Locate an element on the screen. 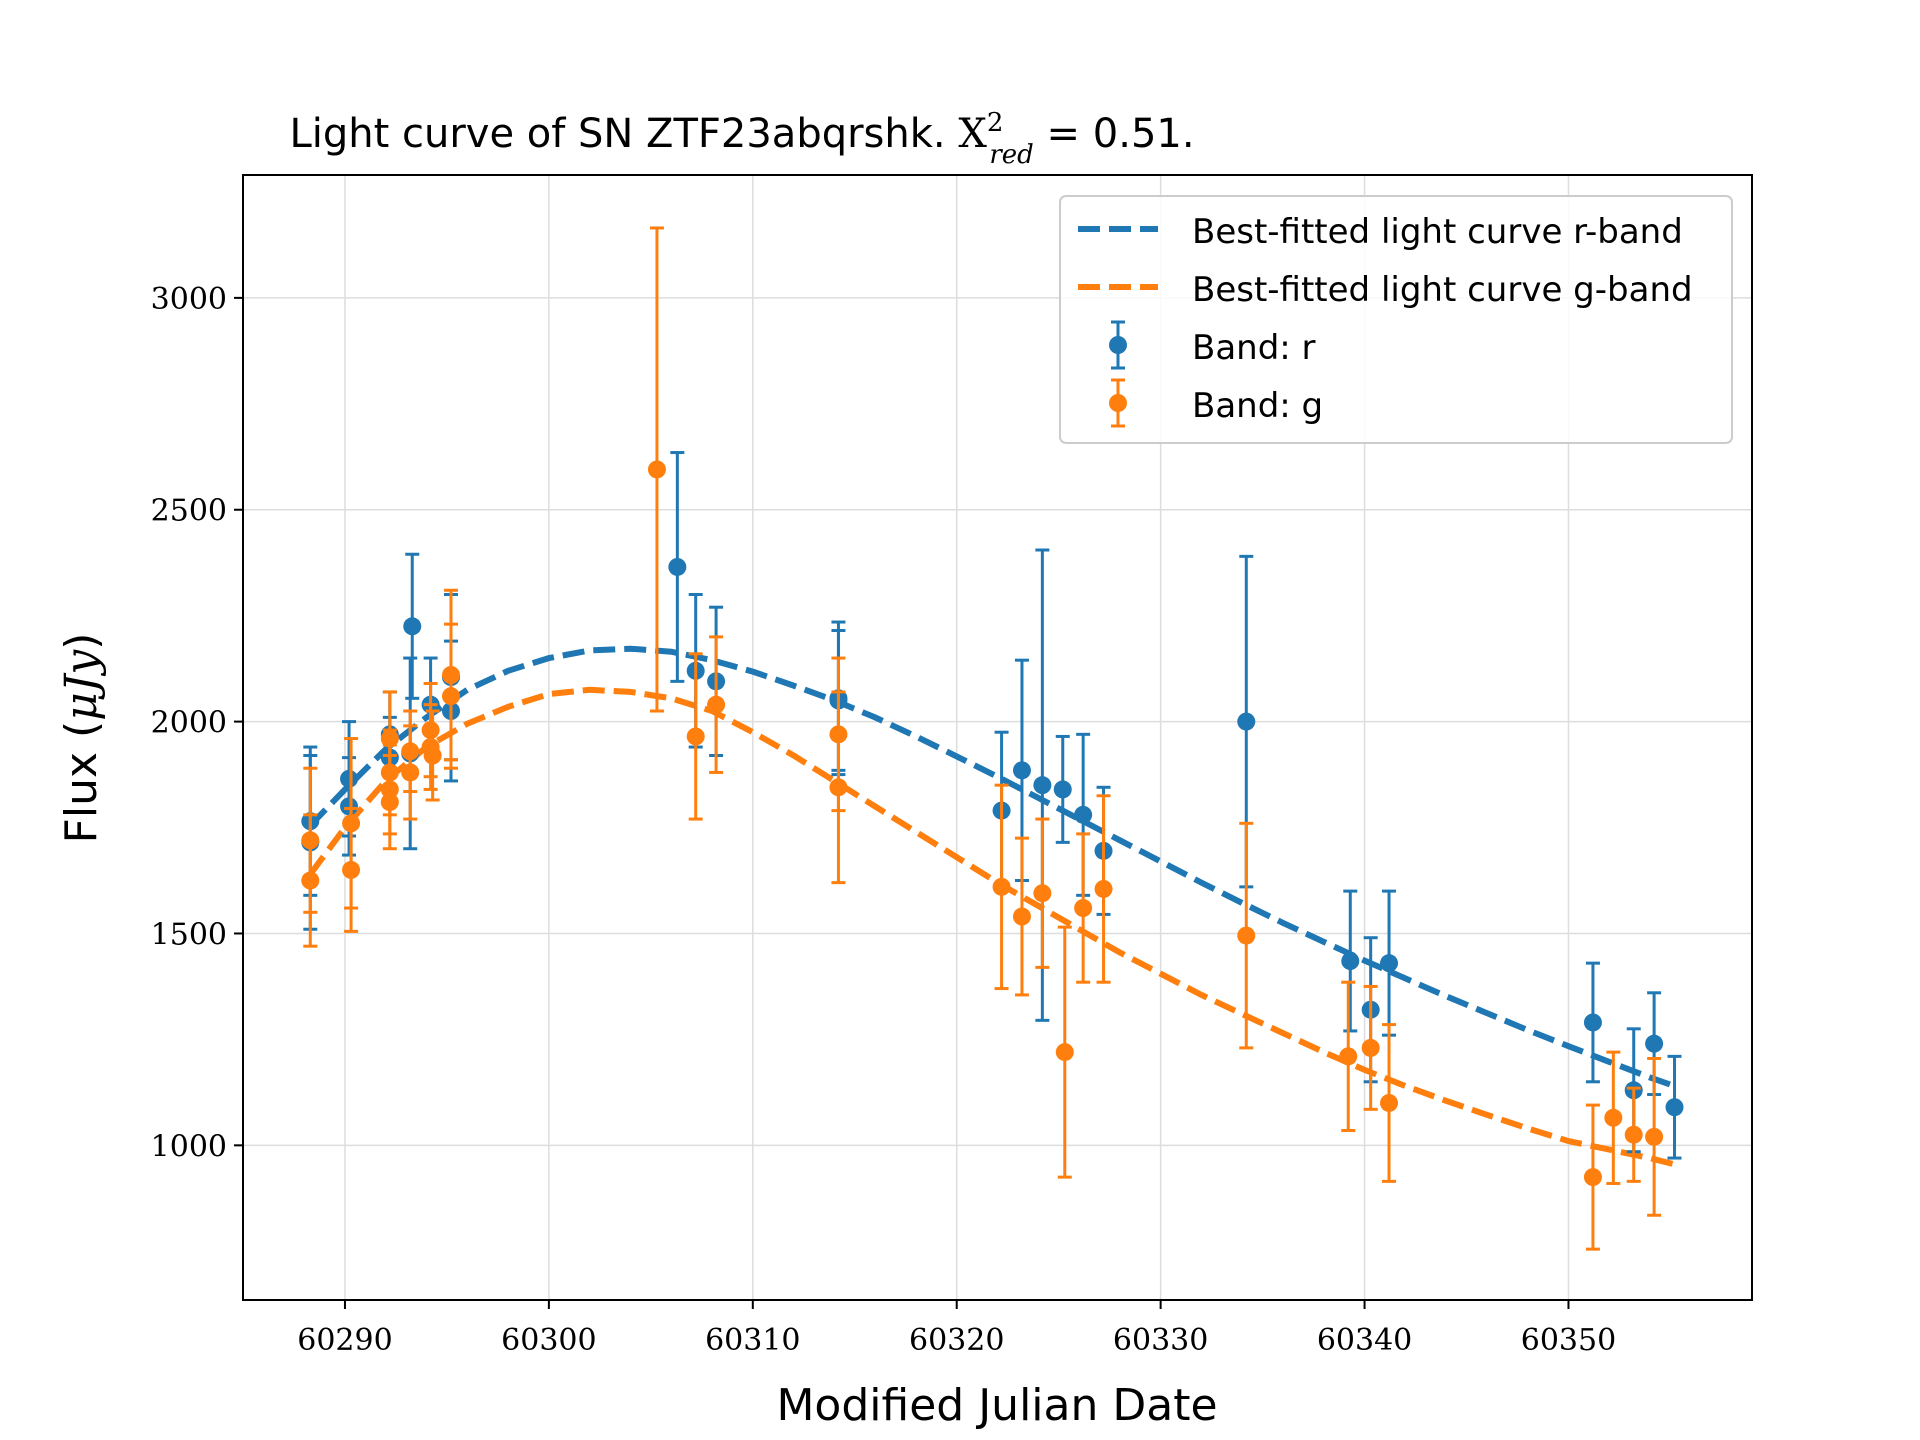  x-tick-label: 60340 is located at coordinates (1364, 1340).